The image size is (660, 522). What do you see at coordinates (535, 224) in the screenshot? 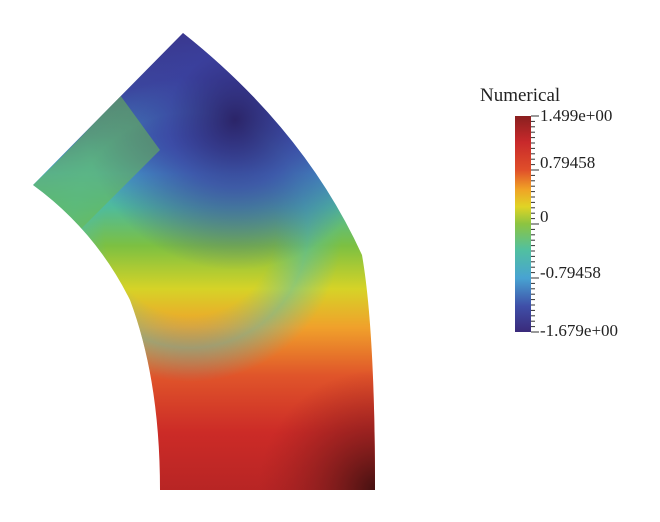
I see `colorbar-ticks` at bounding box center [535, 224].